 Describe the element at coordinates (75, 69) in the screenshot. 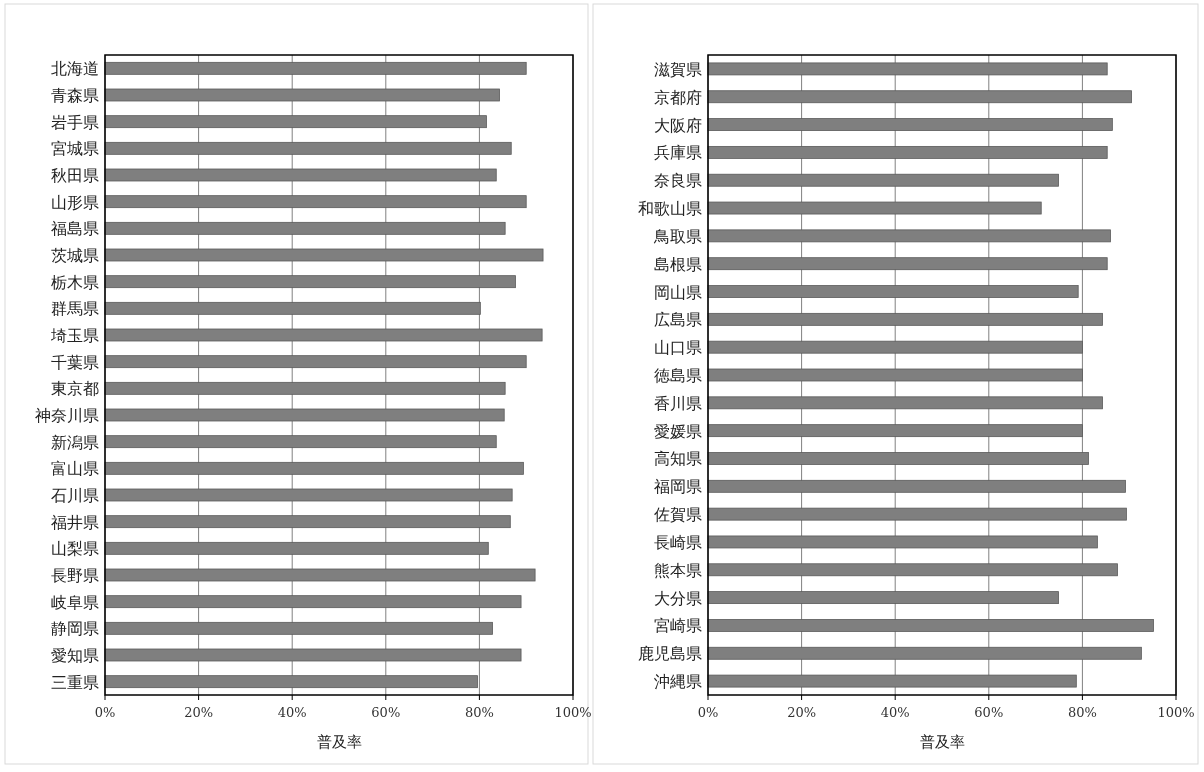

I see `y-tick-label: 北海道` at that location.